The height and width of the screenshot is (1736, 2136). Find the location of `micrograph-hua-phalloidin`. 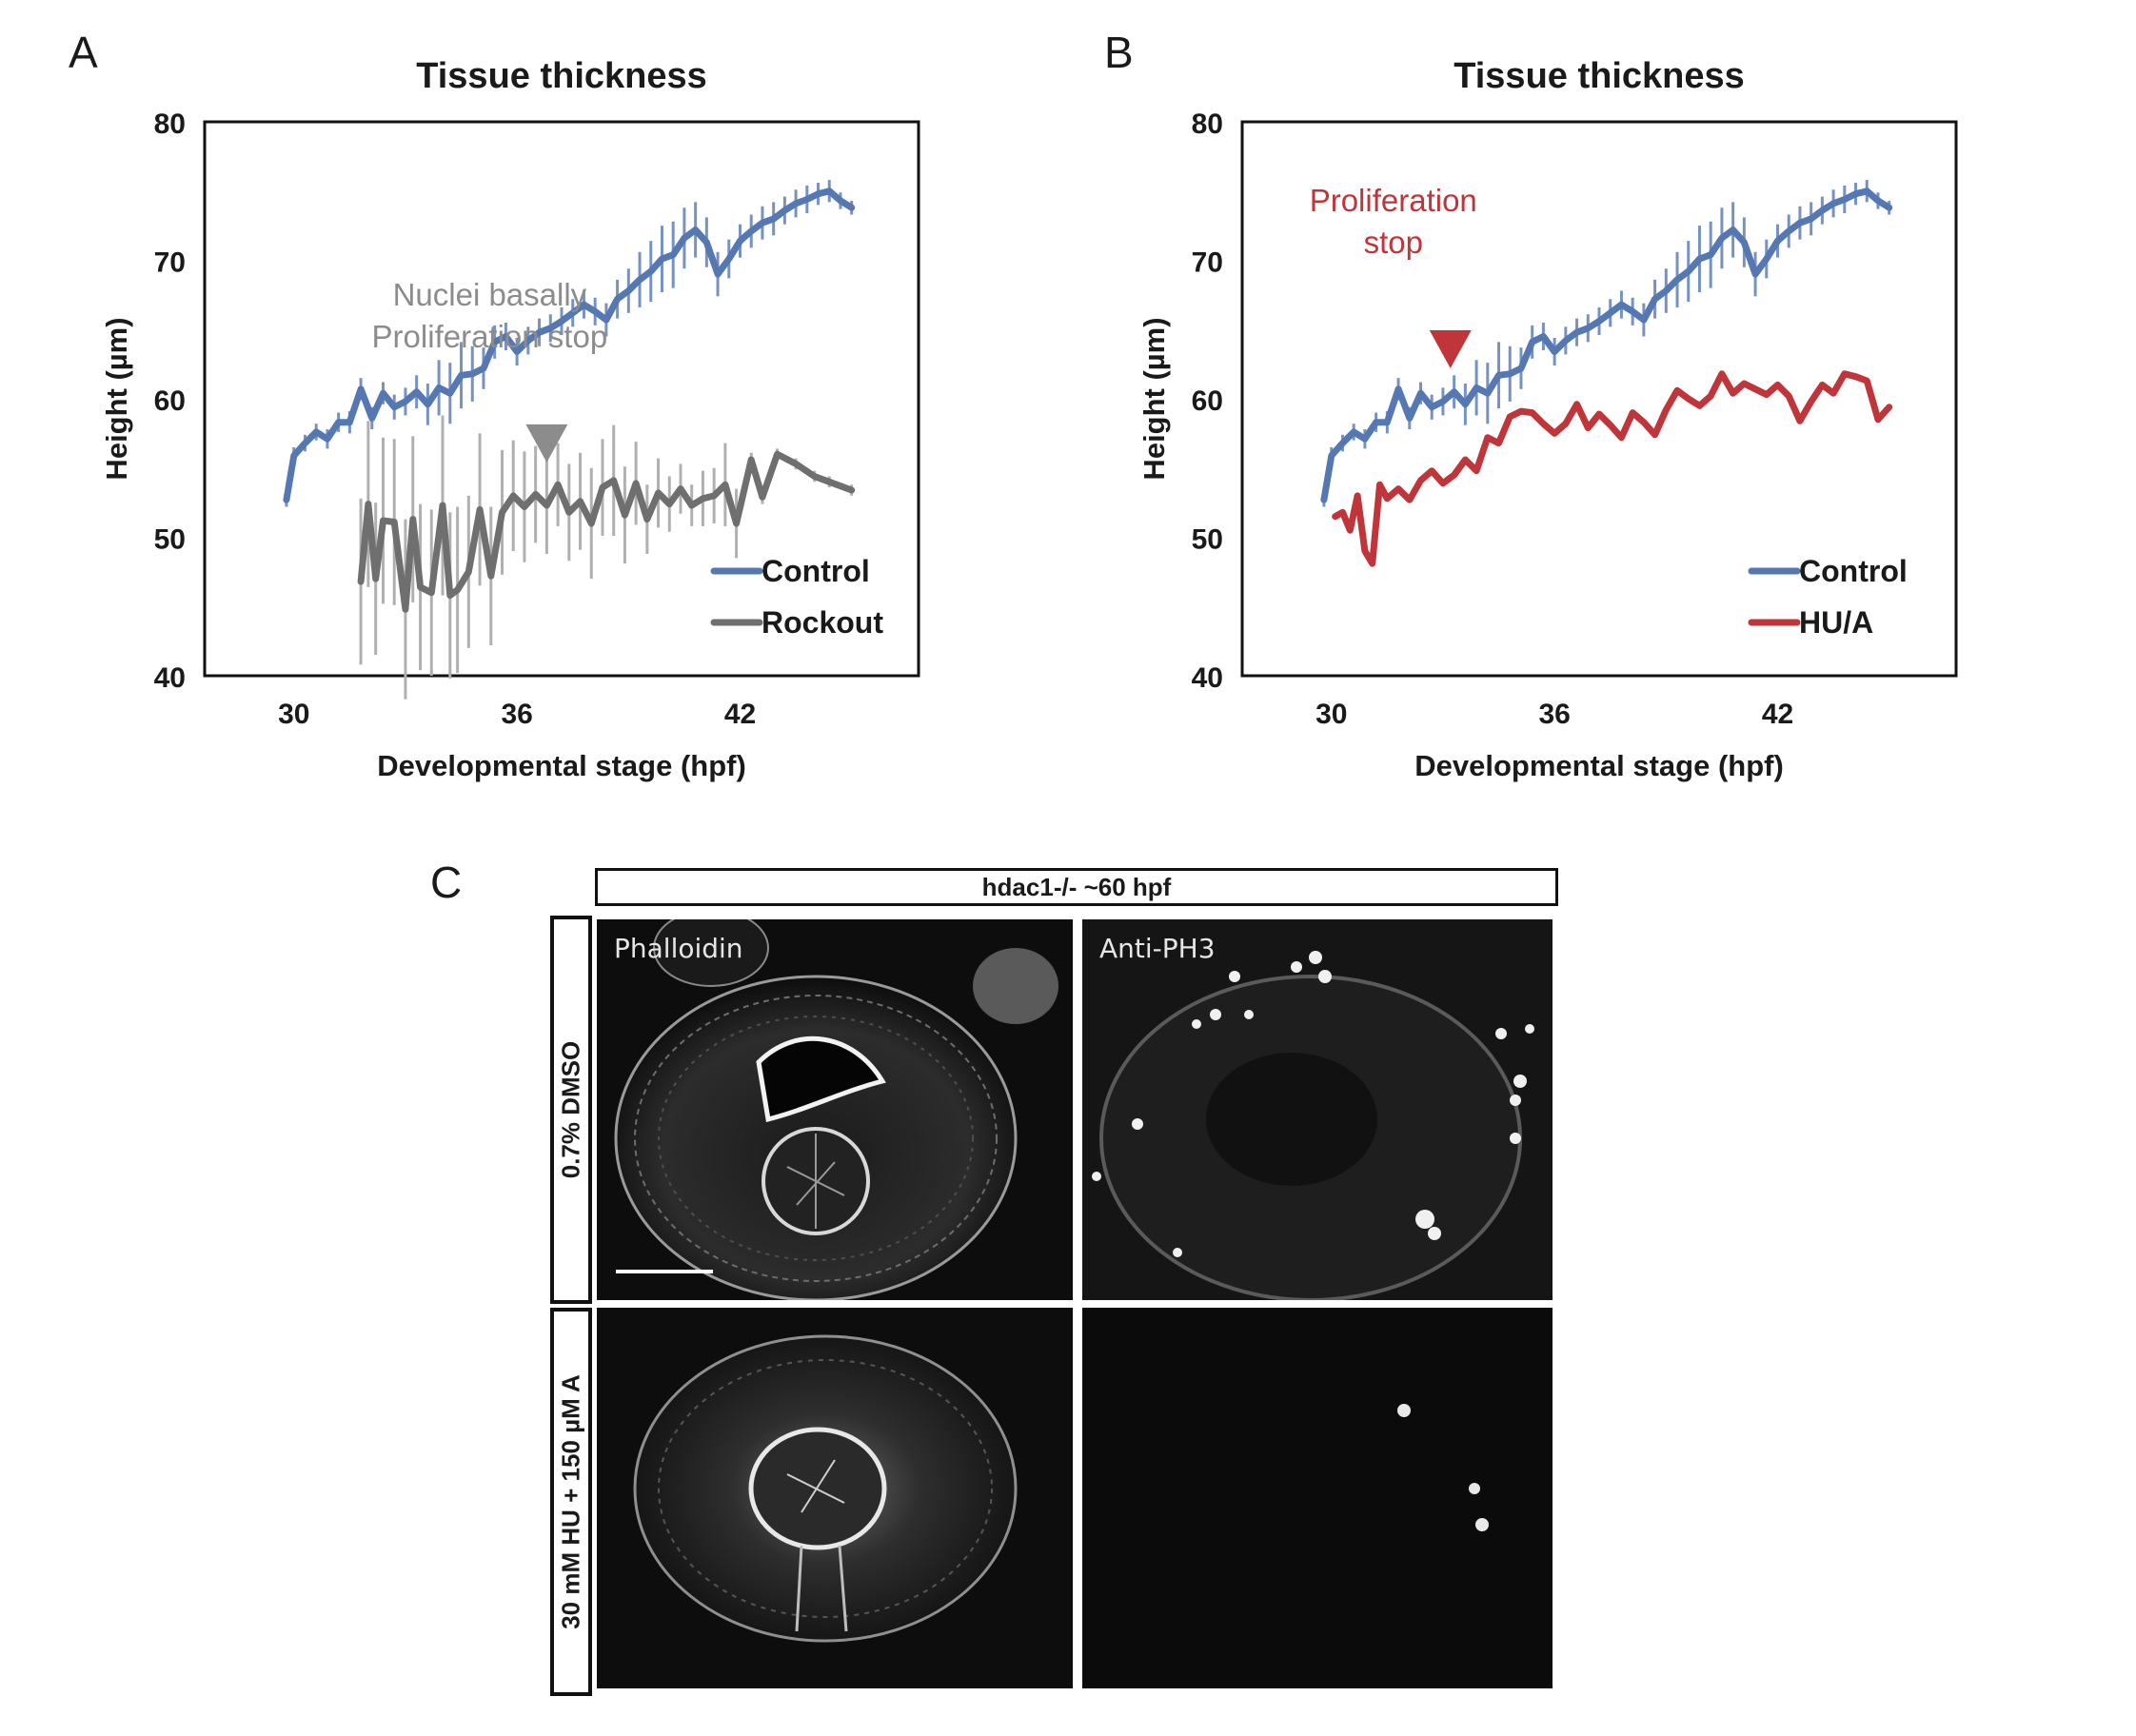

micrograph-hua-phalloidin is located at coordinates (835, 1498).